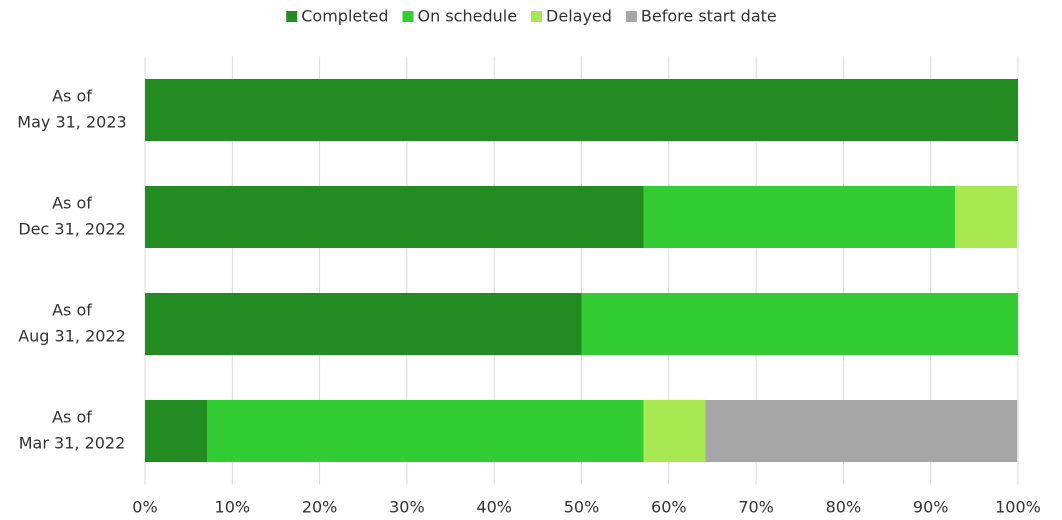  Describe the element at coordinates (72, 443) in the screenshot. I see `y-tick-label: Mar 31, 2022` at that location.